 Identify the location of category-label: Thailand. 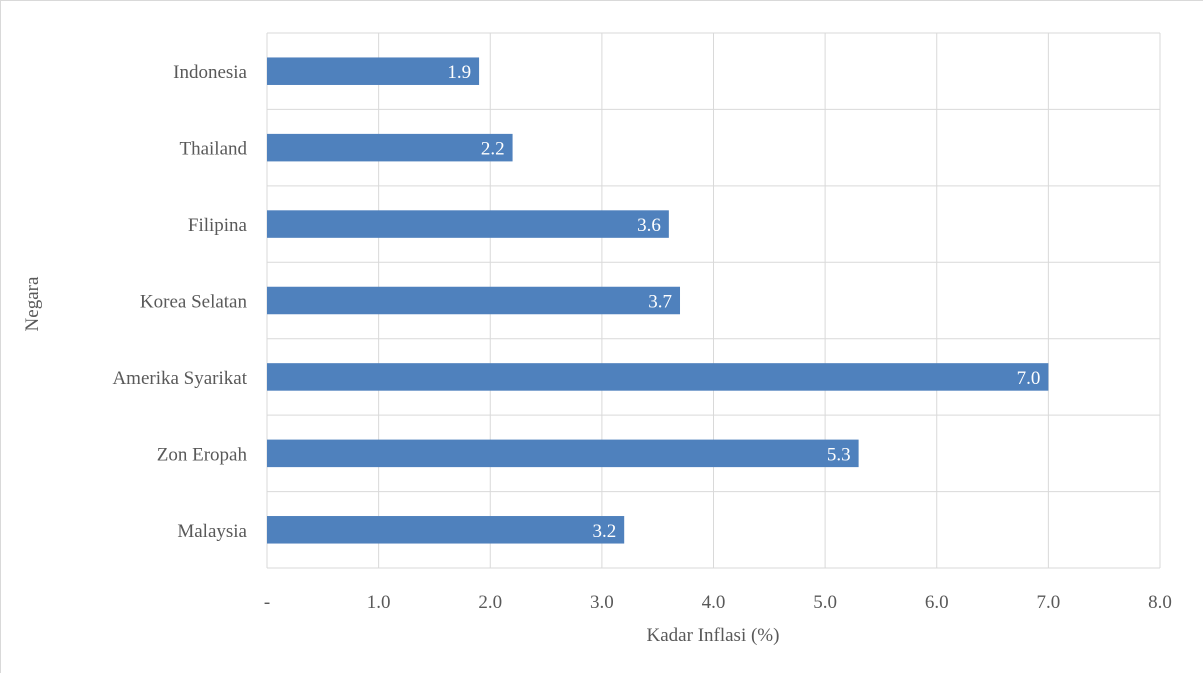
(213, 149).